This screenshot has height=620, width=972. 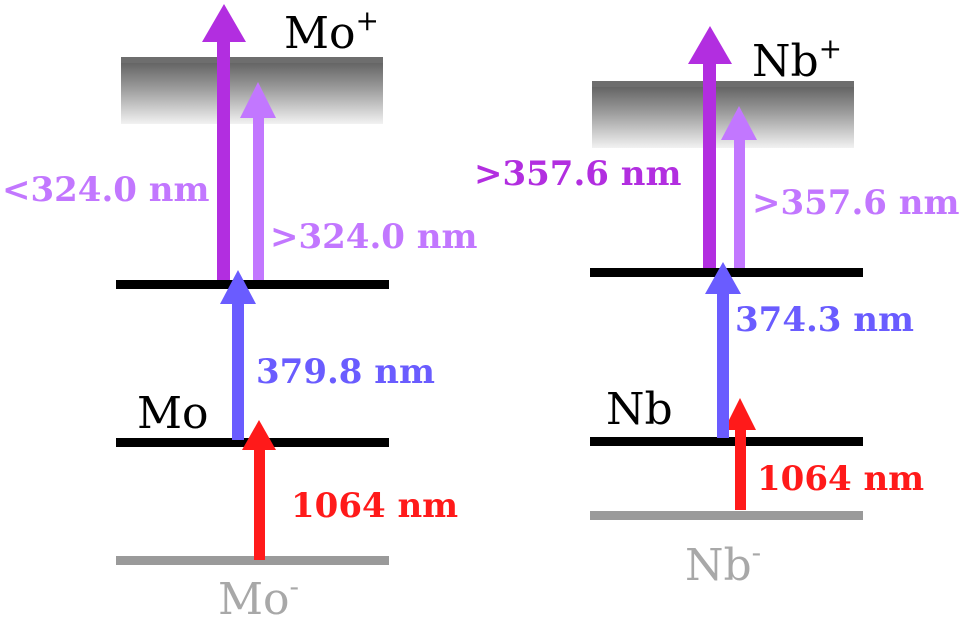 What do you see at coordinates (106, 190) in the screenshot?
I see `mo-below-threshold-label: <324.0 nm` at bounding box center [106, 190].